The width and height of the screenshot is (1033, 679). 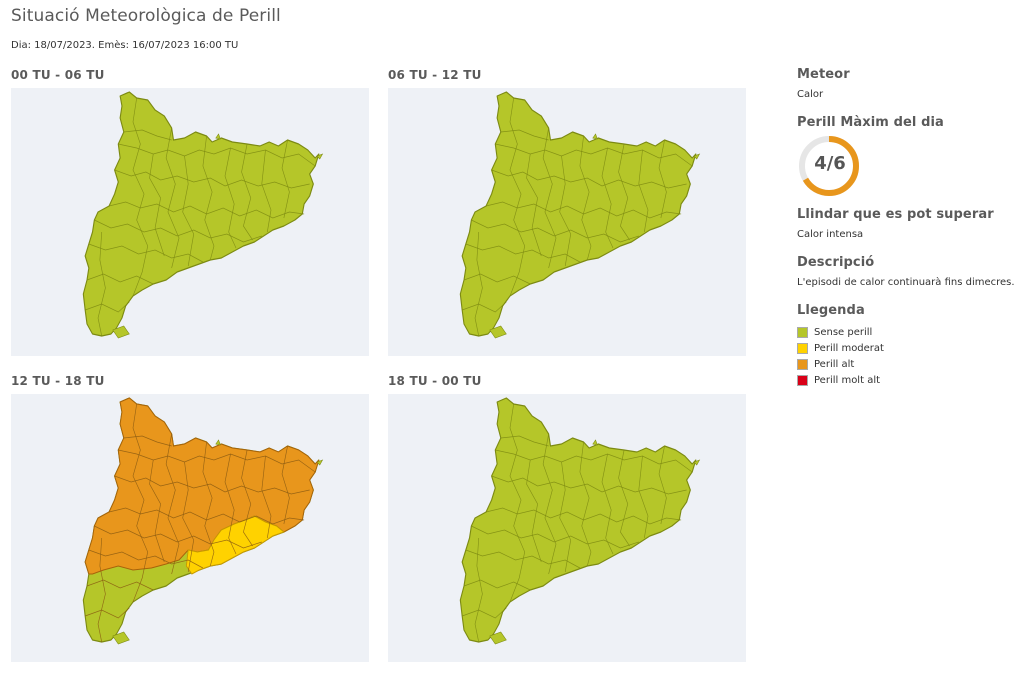 I want to click on panel-00-06: 00 TU - 06 TU, so click(x=190, y=212).